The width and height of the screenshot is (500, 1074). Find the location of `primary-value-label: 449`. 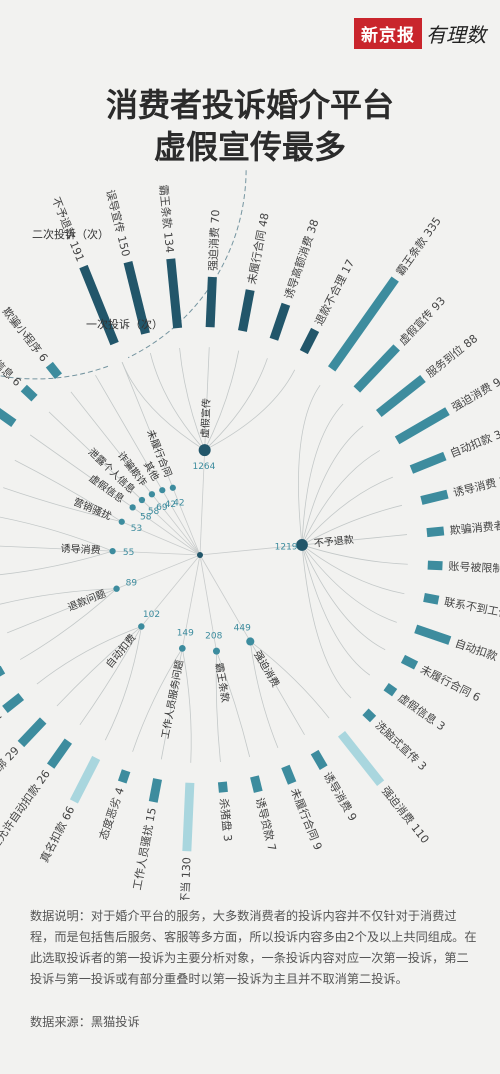

primary-value-label: 449 is located at coordinates (242, 629).